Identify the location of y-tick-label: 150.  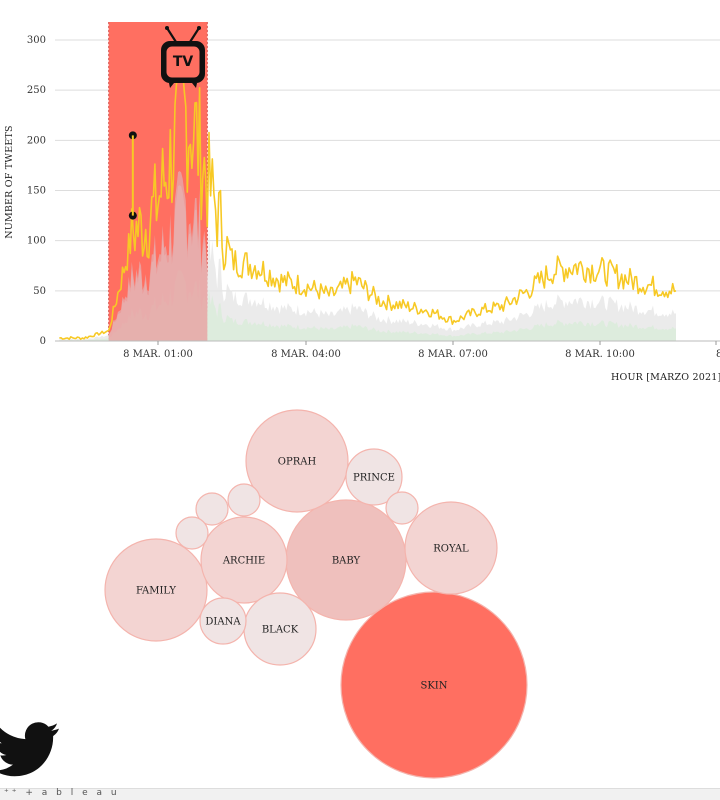
(36, 191).